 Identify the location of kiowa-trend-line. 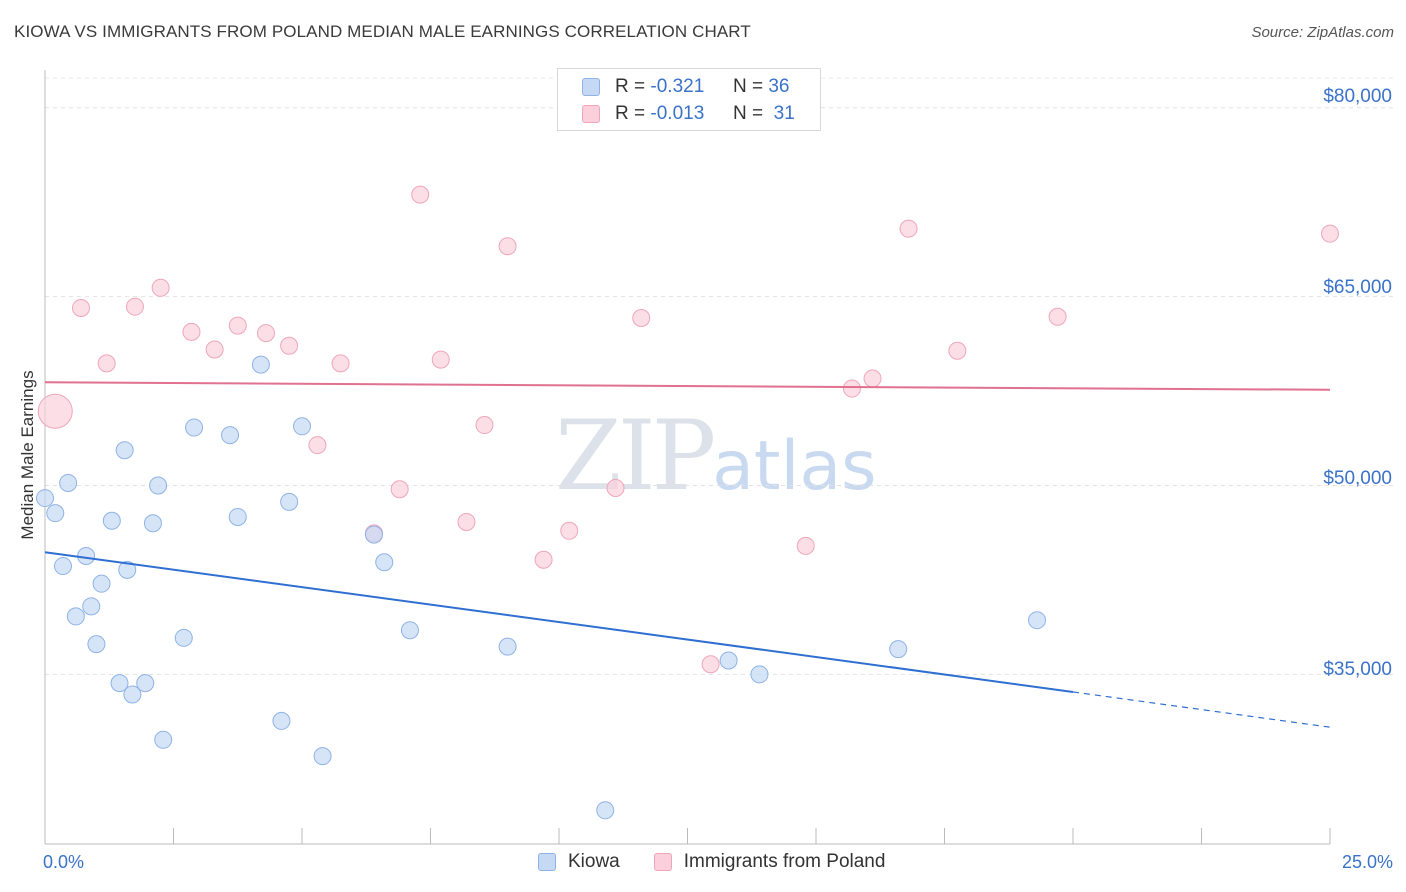
(559, 622).